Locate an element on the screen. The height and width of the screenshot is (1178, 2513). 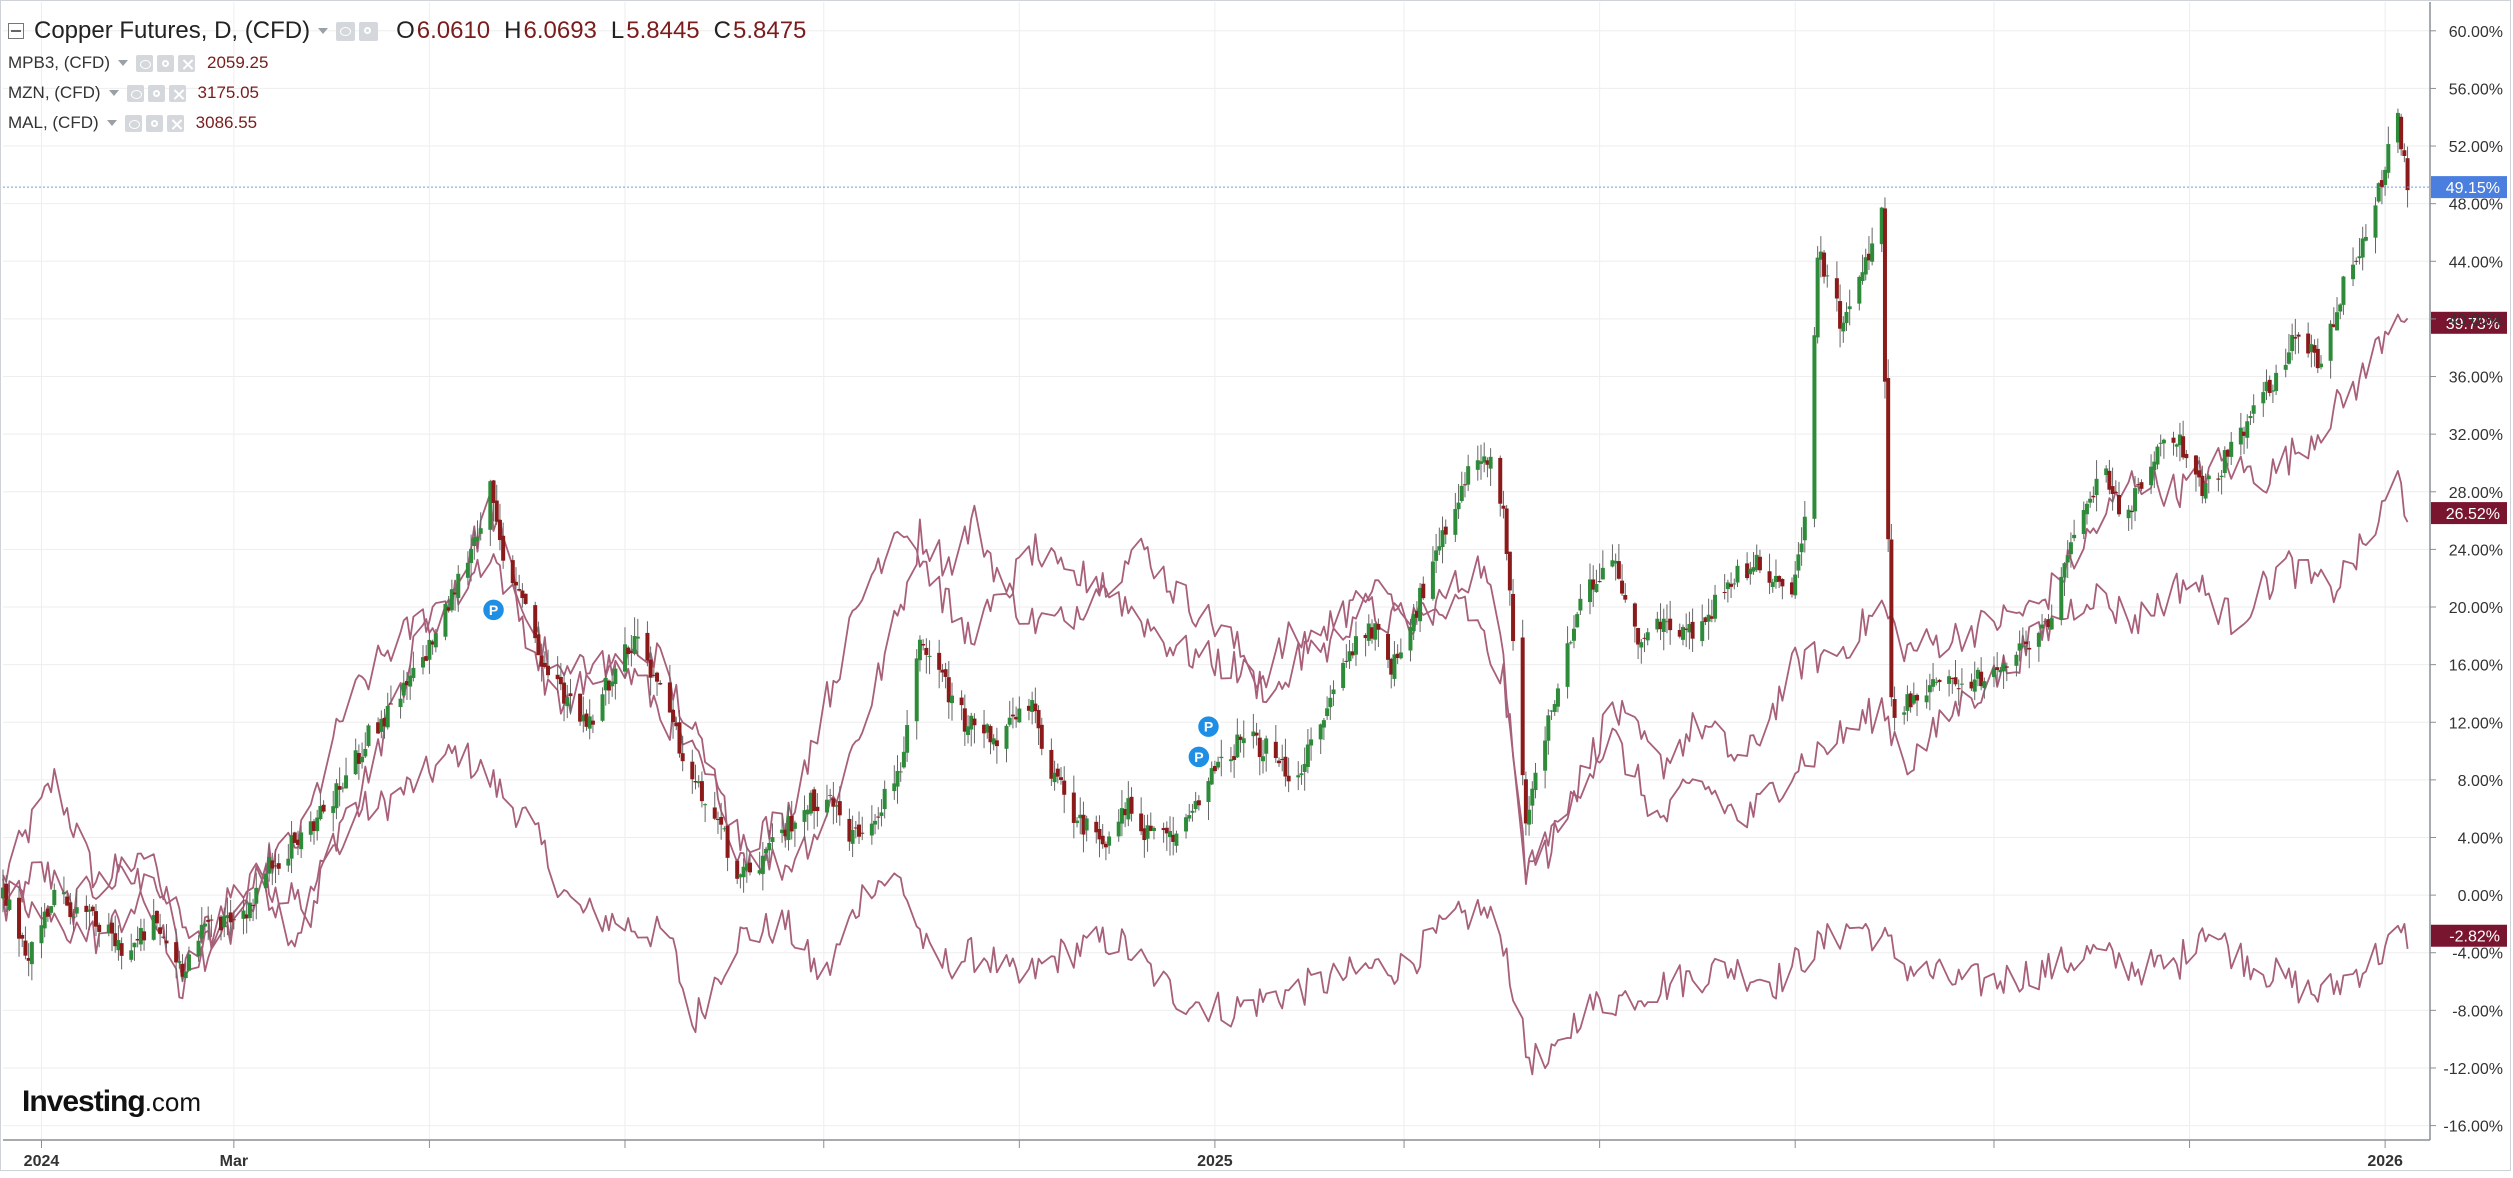
price-badge is located at coordinates (2469, 935).